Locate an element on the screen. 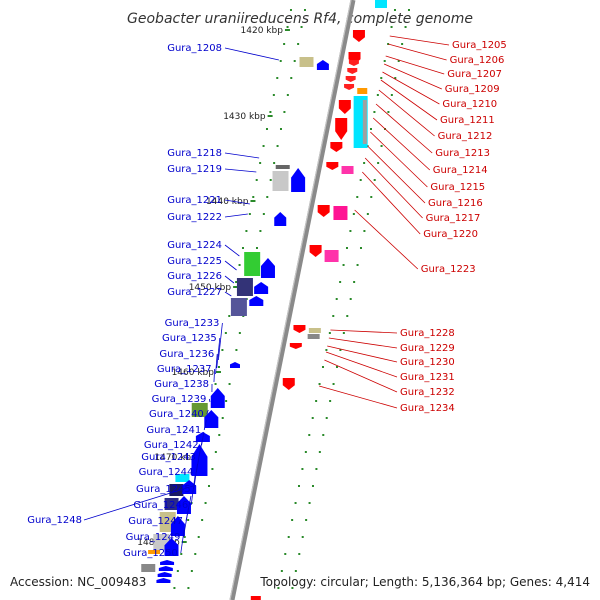  gene-label-right: Gura_1215 is located at coordinates (457, 187).